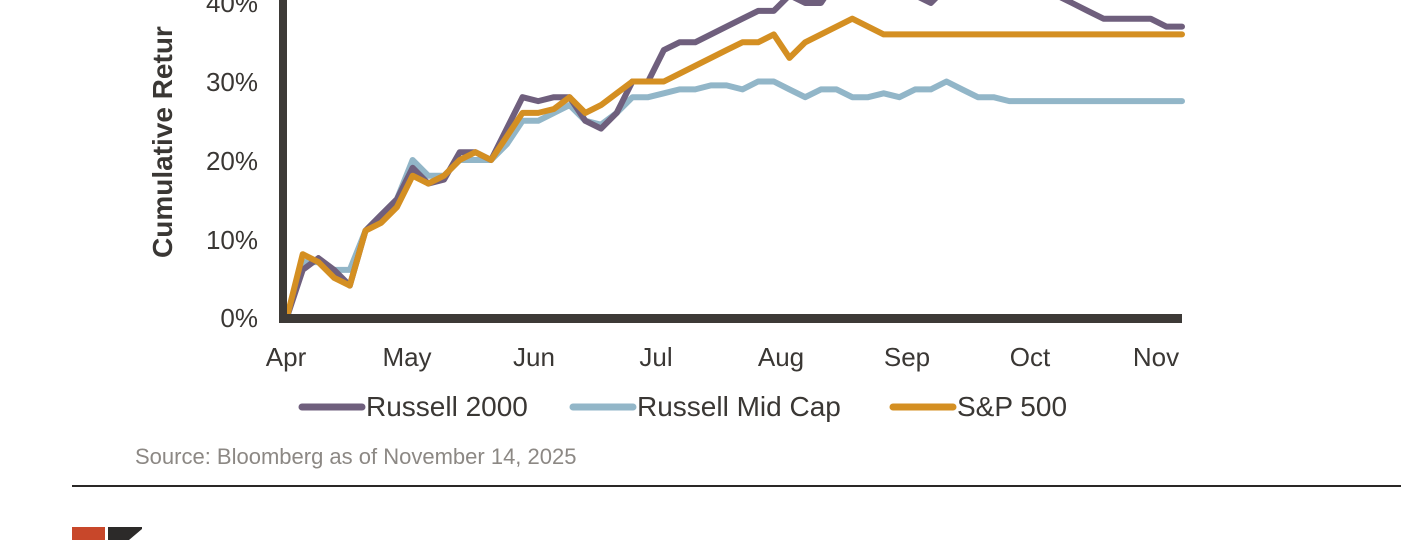  I want to click on y-tick-label-30: 30%, so click(232, 82).